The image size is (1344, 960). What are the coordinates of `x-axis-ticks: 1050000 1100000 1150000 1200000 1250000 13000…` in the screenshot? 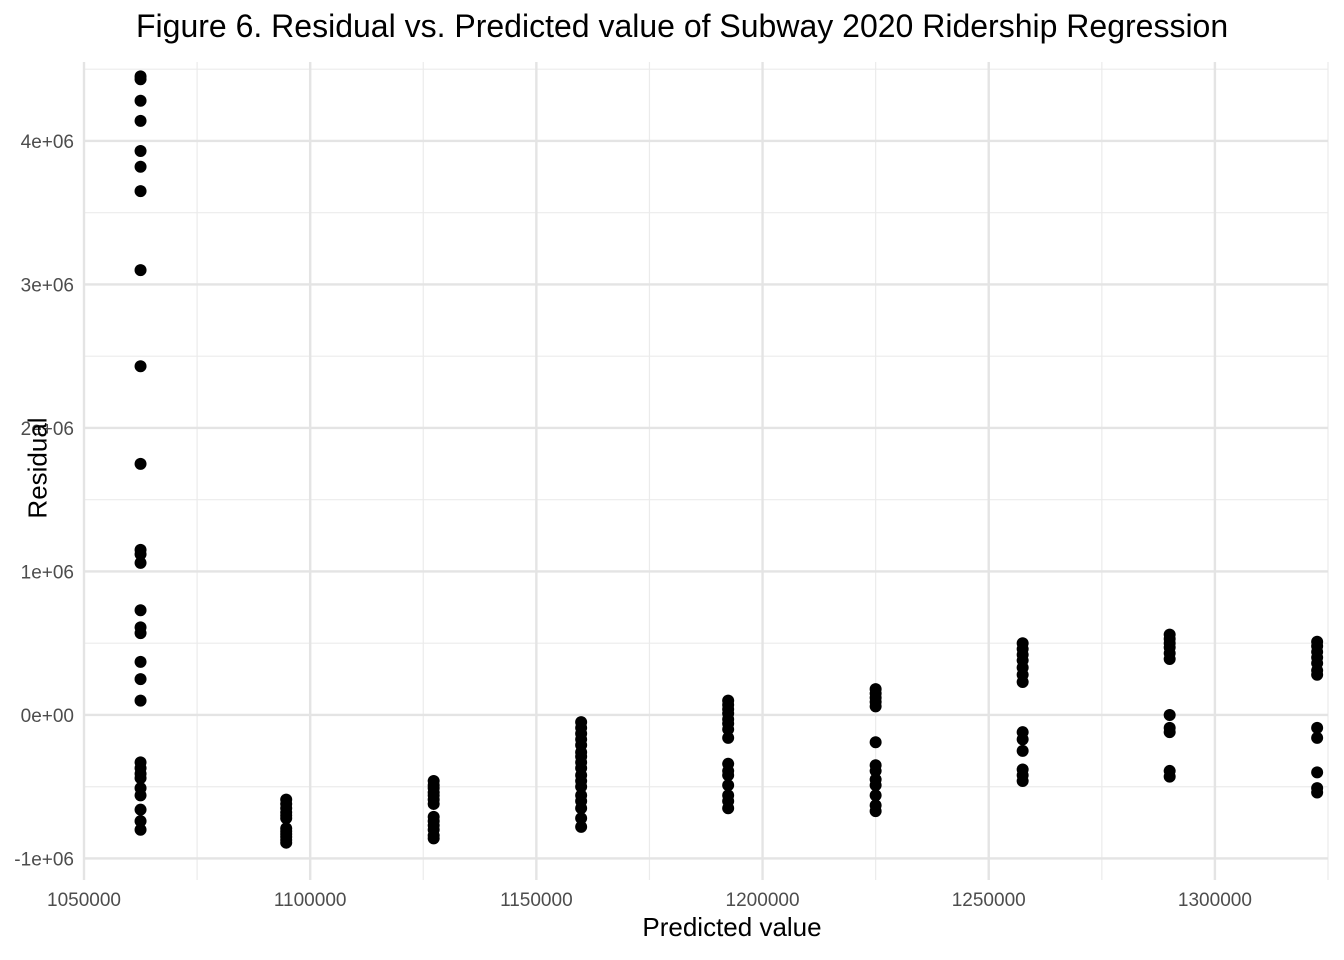 It's located at (649, 900).